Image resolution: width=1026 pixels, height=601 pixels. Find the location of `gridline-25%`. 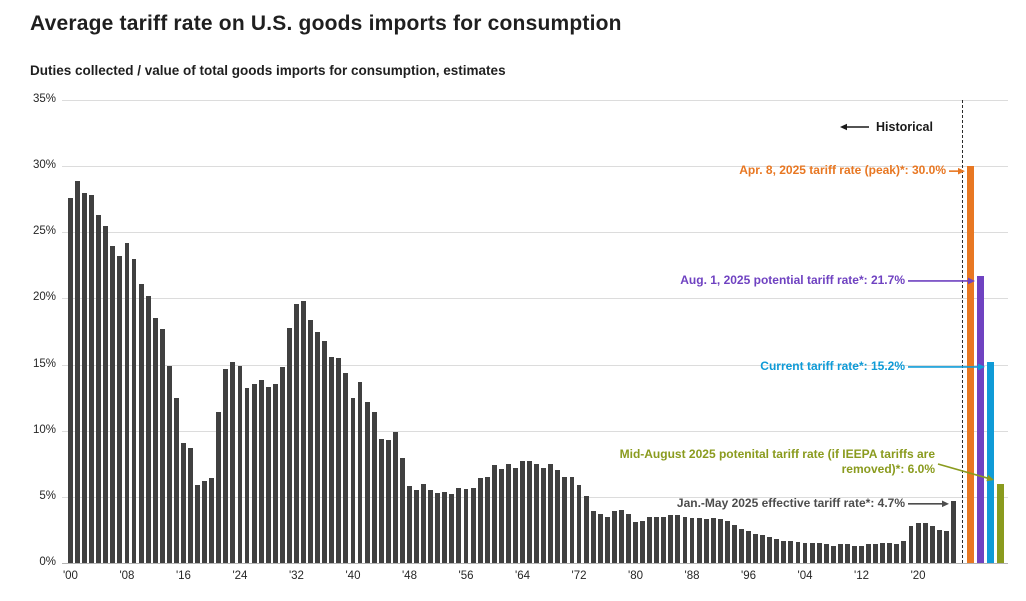

gridline-25% is located at coordinates (535, 233).